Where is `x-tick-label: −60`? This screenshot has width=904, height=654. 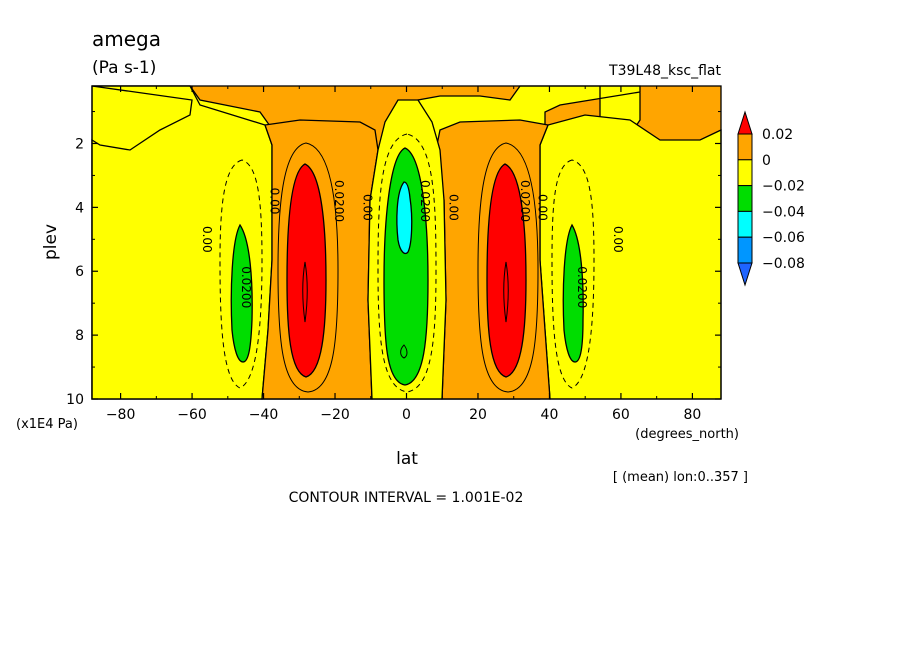 x-tick-label: −60 is located at coordinates (192, 415).